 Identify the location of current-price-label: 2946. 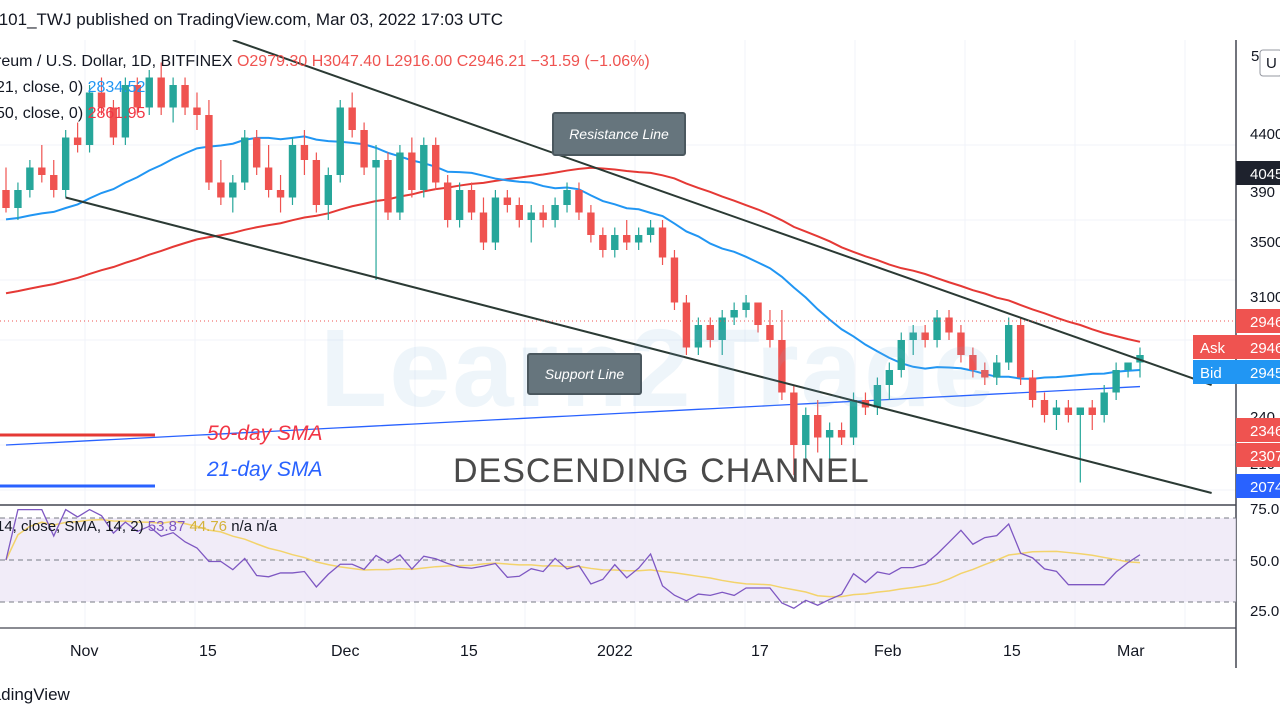
(1265, 322).